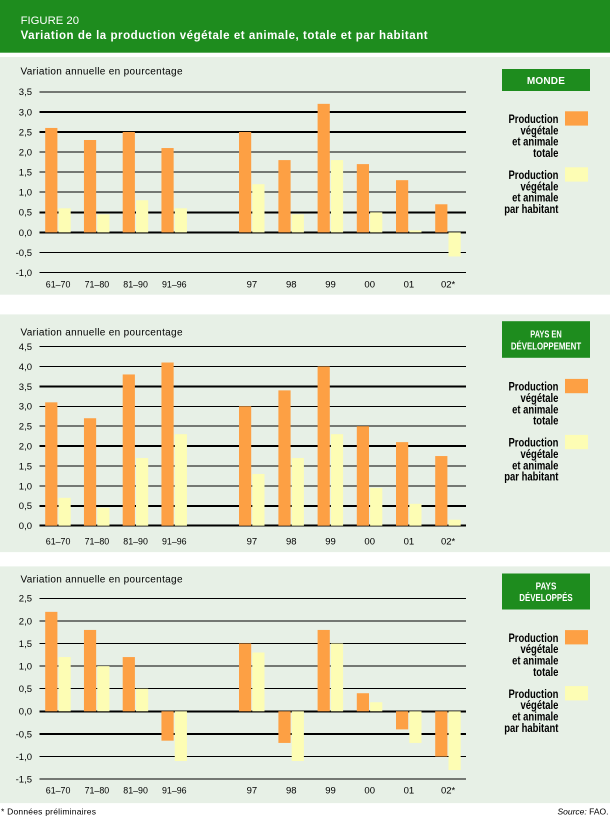 The width and height of the screenshot is (610, 820). I want to click on svg-text: -1,5, so click(24, 780).